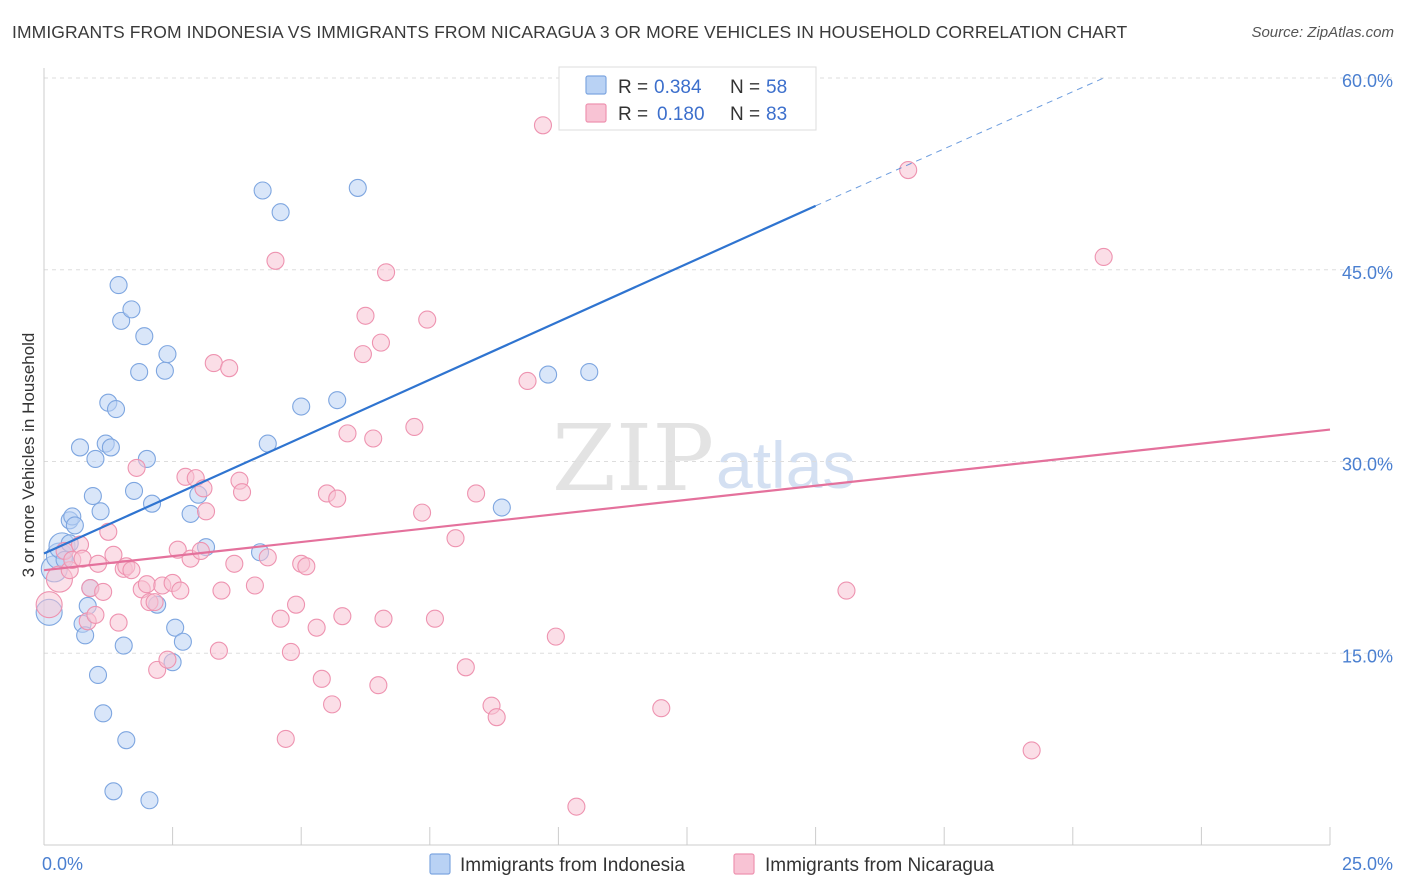  I want to click on stats-swatch-indonesia, so click(596, 85).